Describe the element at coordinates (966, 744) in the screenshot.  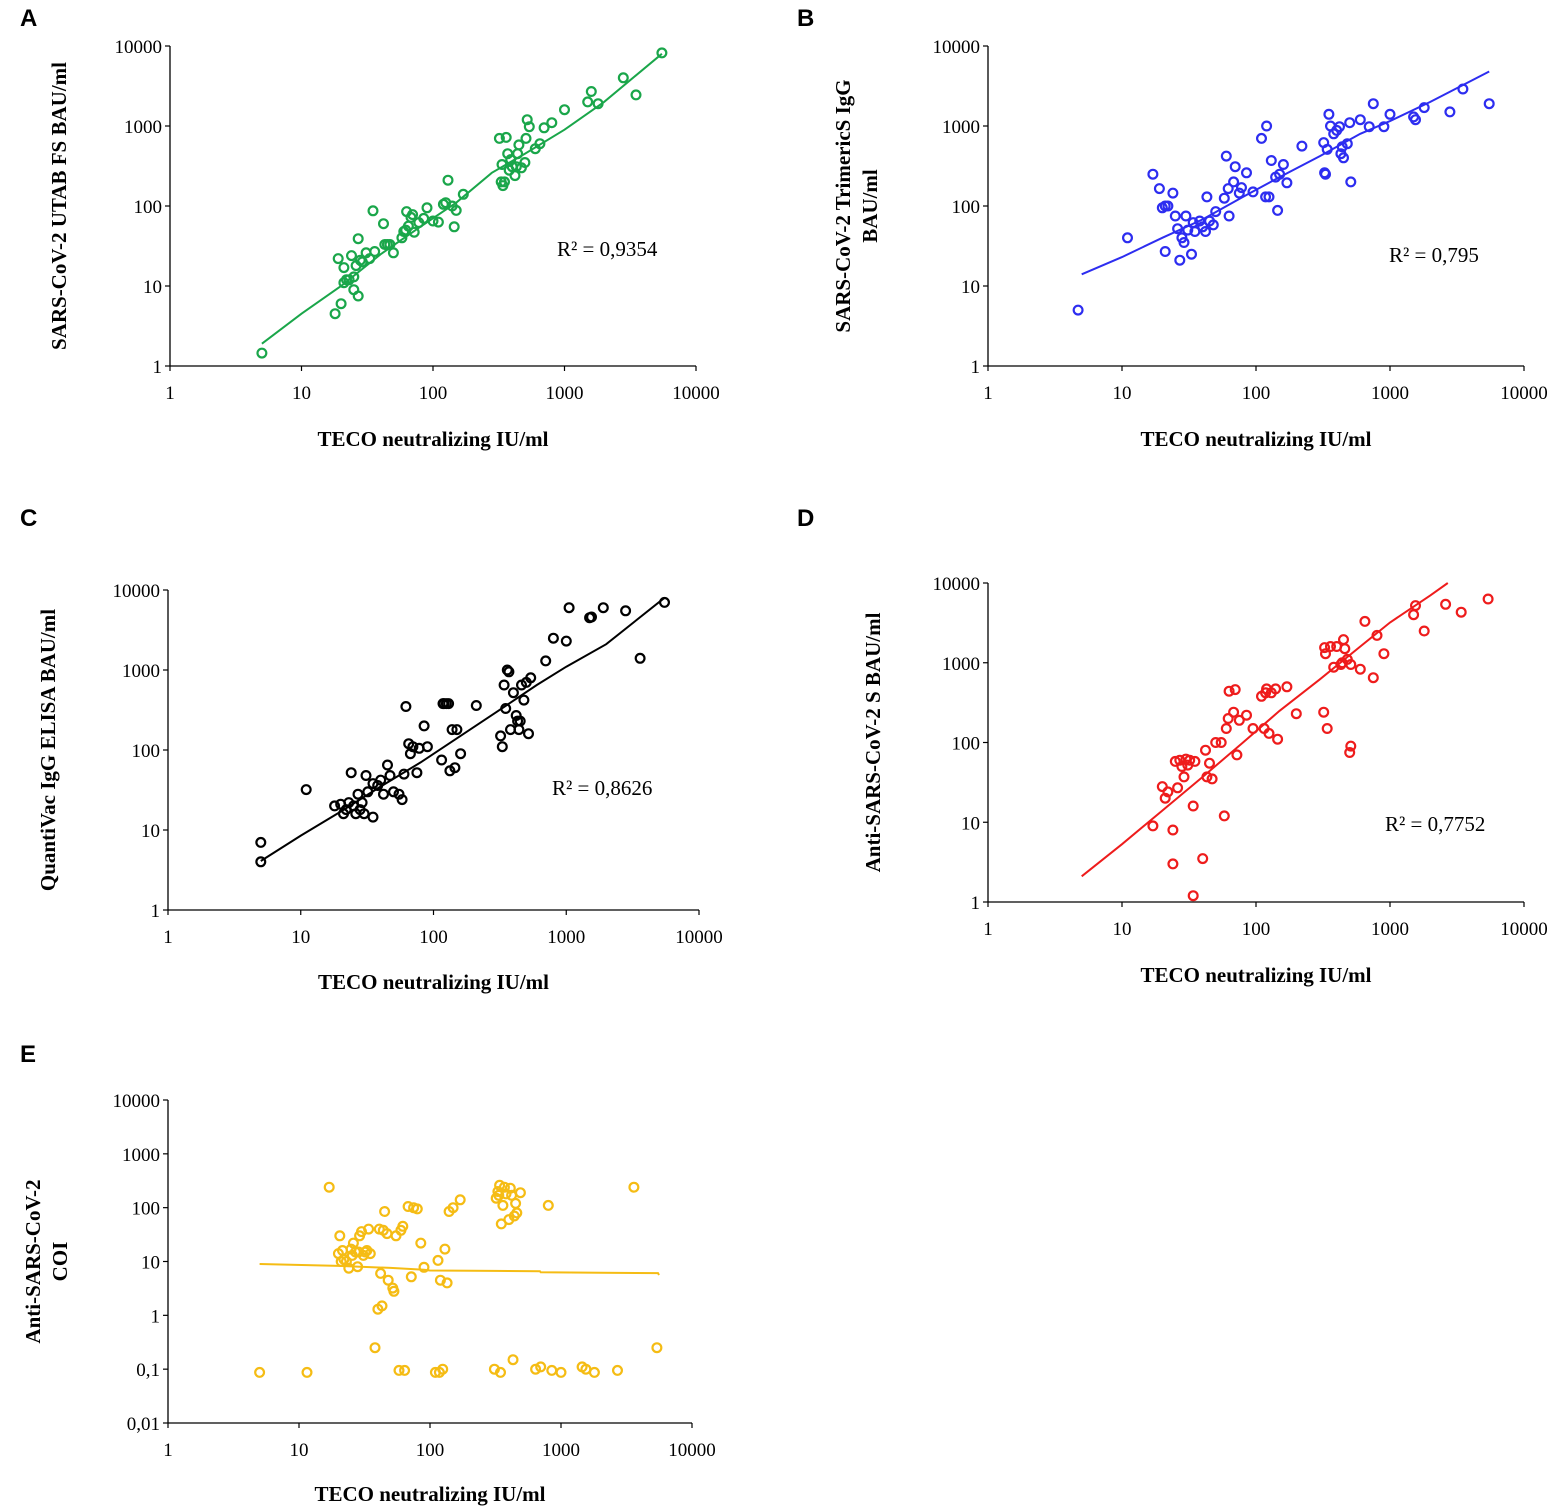
I see `y-tick-label: 100` at that location.